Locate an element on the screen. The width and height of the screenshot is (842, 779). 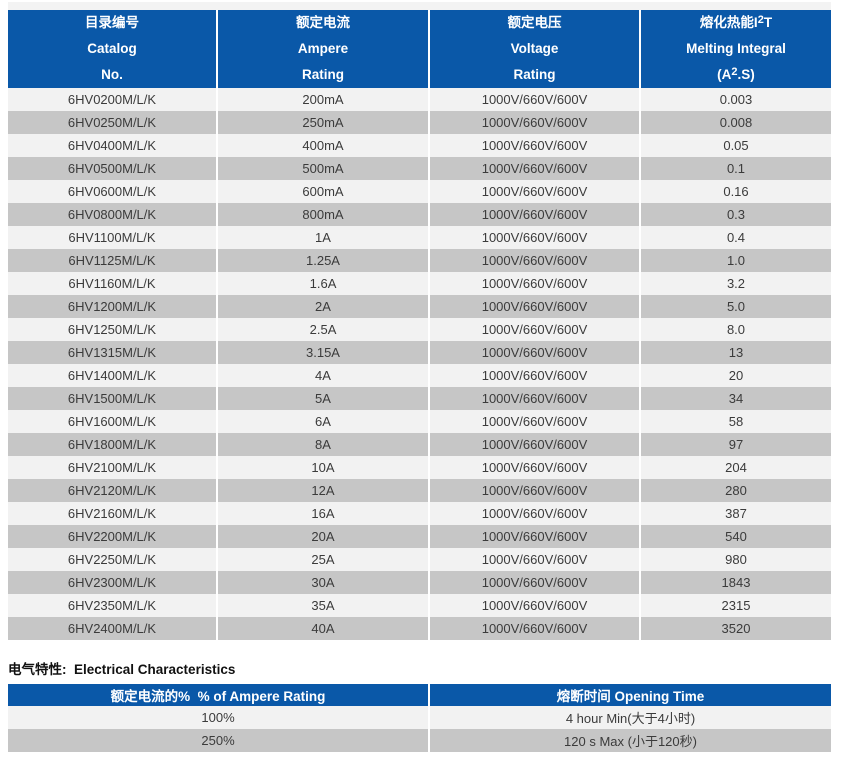
table-row: 6HV2200M/L/K 20A 1000V/660V/600V 540 is located at coordinates (419, 536).